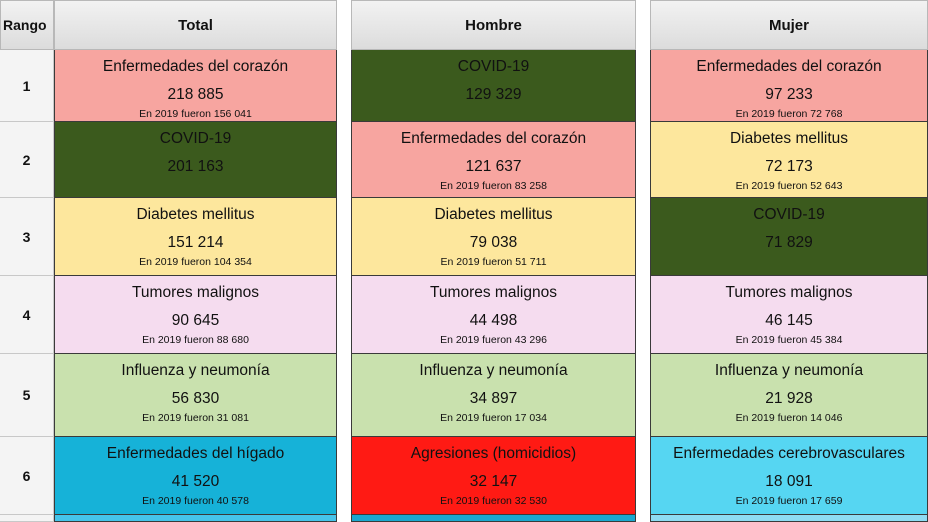  I want to click on rank-6: 6, so click(27, 476).